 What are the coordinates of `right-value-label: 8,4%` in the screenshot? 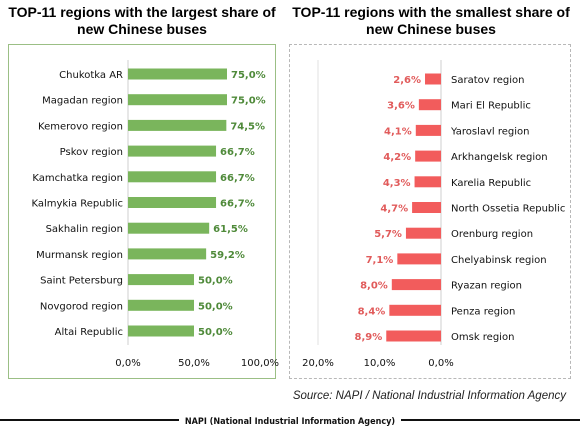 It's located at (372, 311).